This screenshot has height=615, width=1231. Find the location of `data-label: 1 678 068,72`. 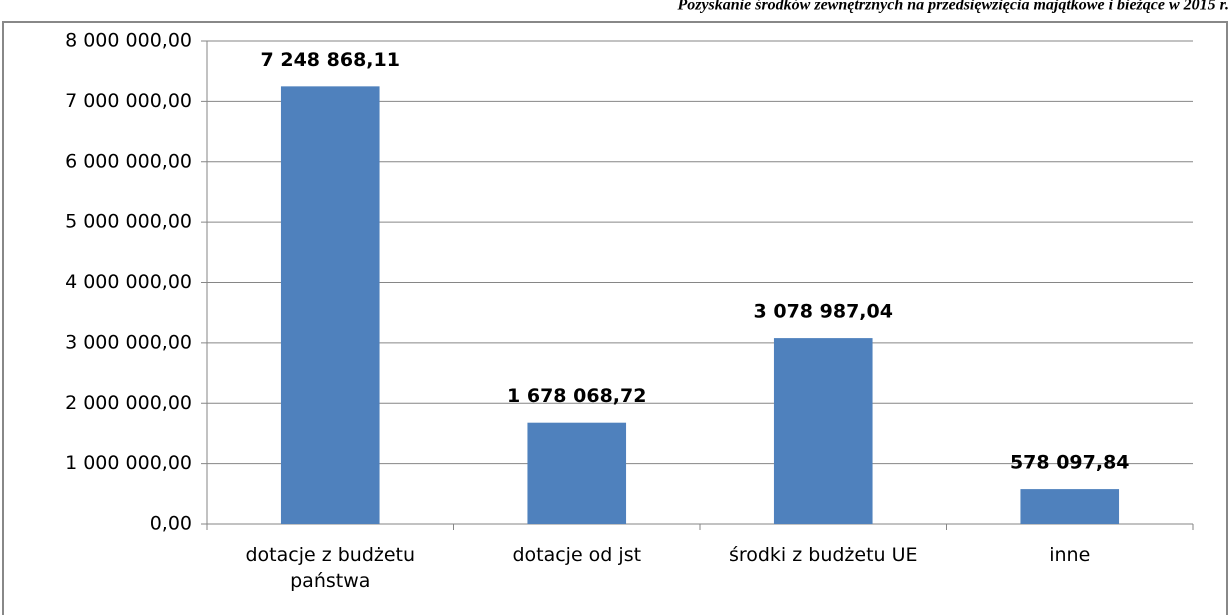

data-label: 1 678 068,72 is located at coordinates (576, 396).